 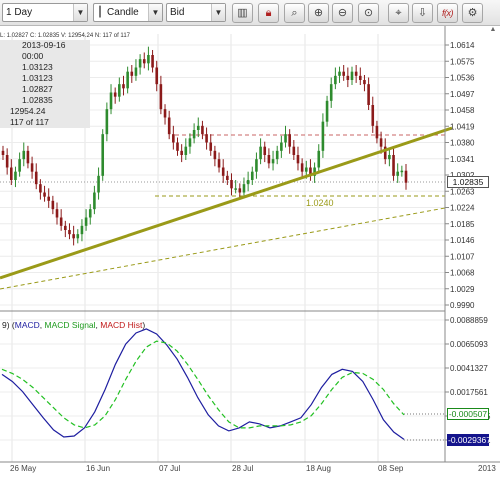 I want to click on time-label-1: 16 Jun, so click(x=98, y=468).